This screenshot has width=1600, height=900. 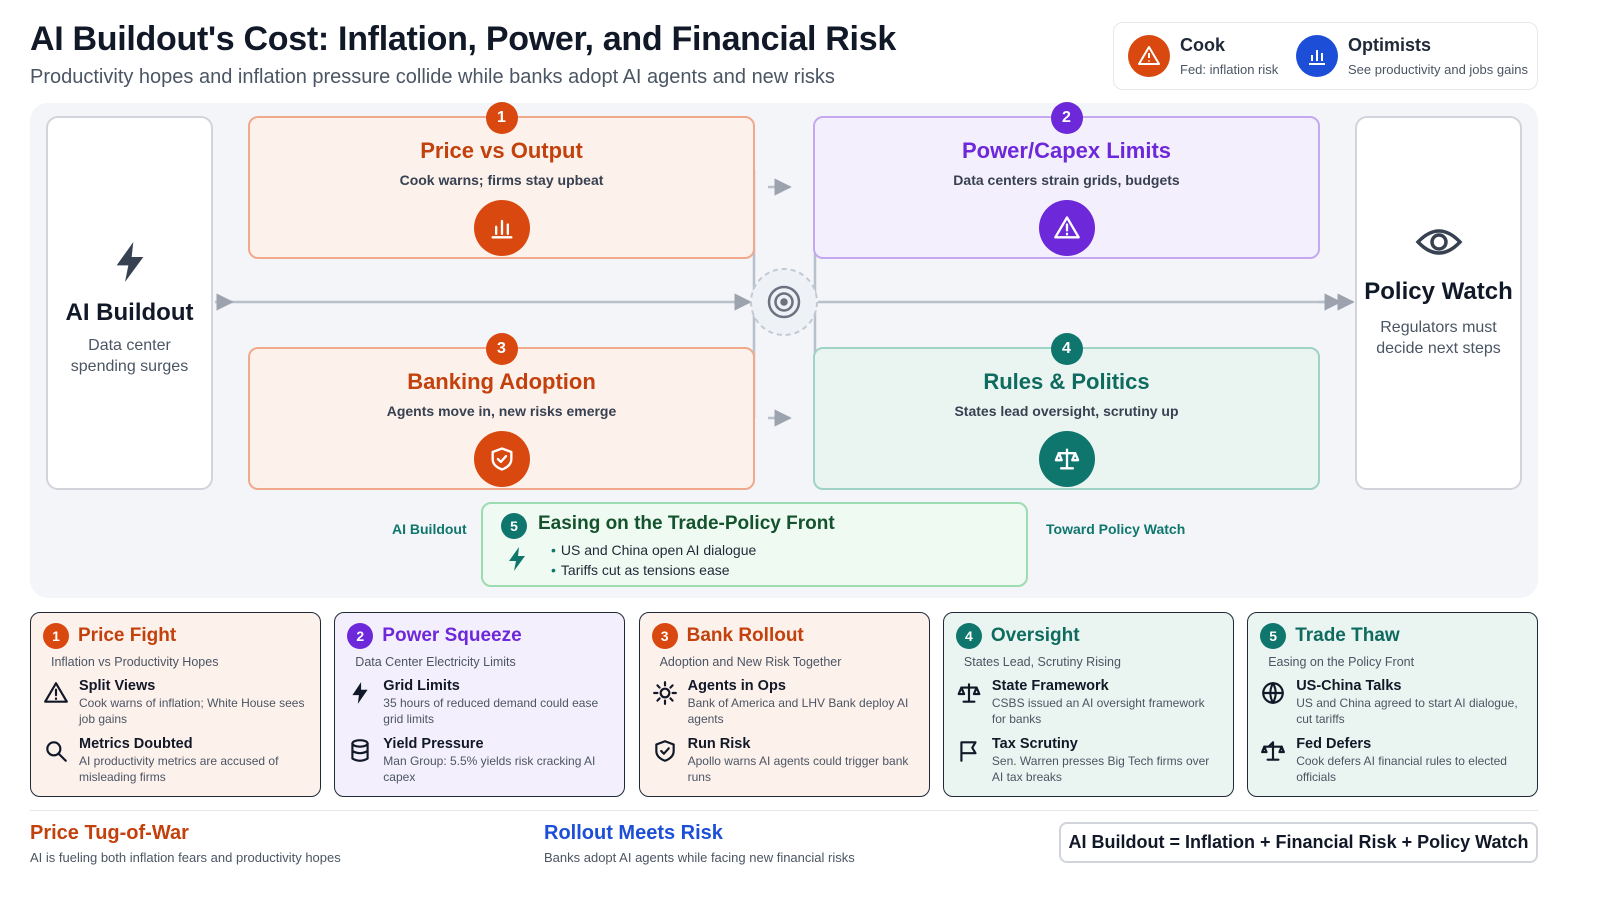 What do you see at coordinates (633, 833) in the screenshot?
I see `note-title: Rollout Meets Risk` at bounding box center [633, 833].